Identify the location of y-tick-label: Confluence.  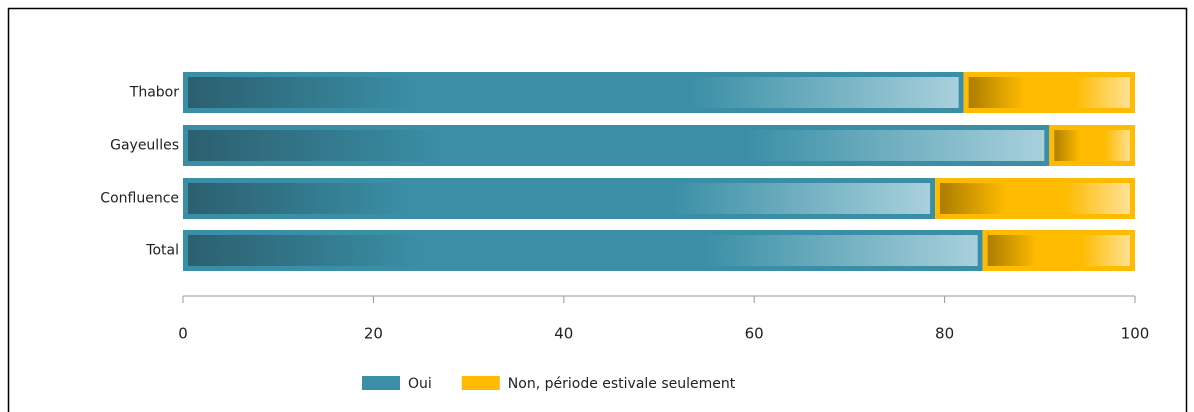
(139, 199).